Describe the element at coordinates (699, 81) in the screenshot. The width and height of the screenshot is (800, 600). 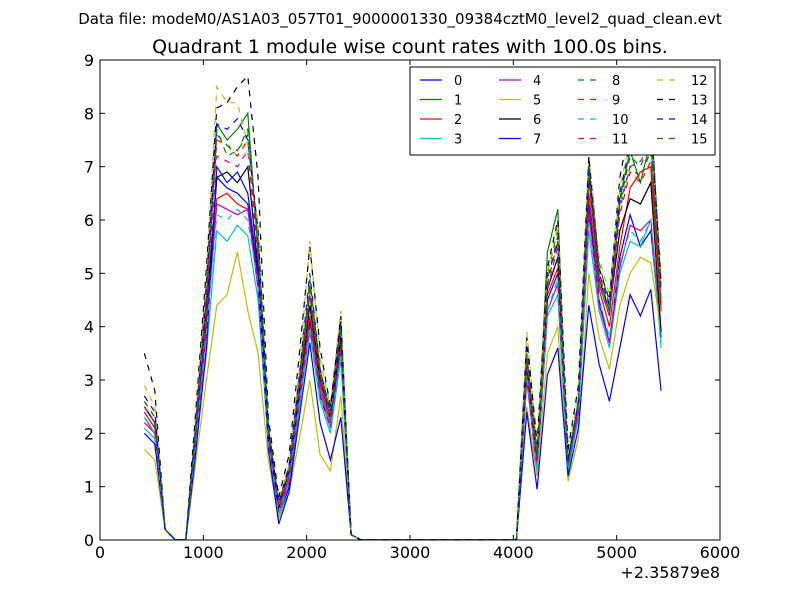
I see `legend-label-12: 12` at that location.